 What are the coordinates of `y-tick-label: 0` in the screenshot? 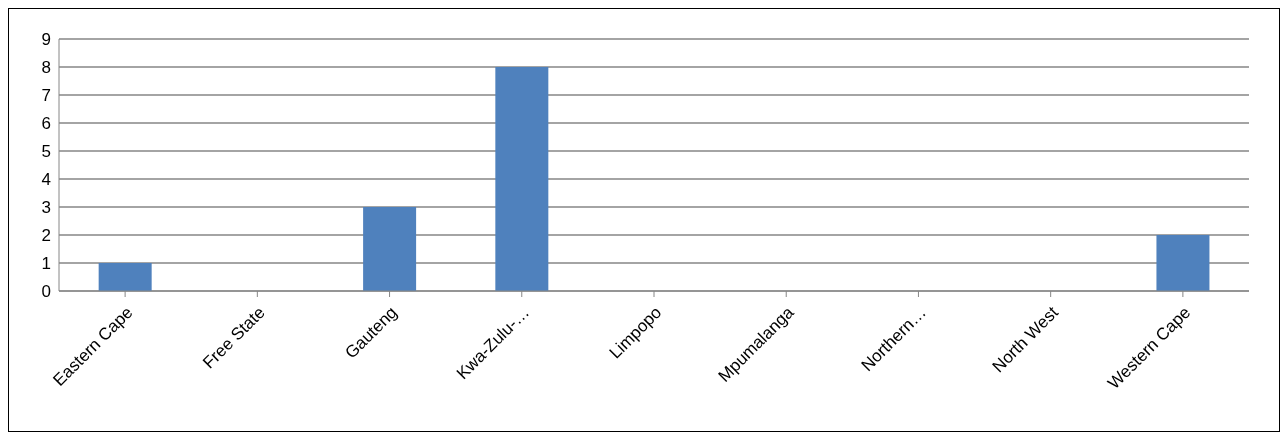 It's located at (46, 292).